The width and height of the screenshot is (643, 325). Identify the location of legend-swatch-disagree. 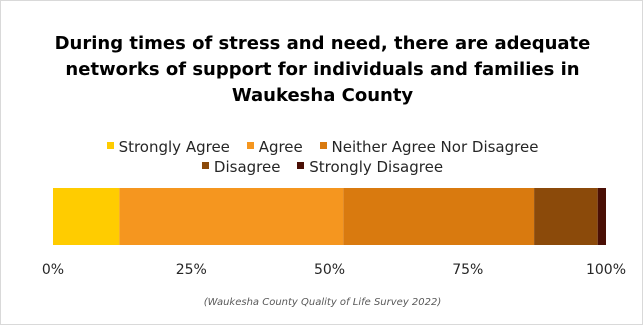
(205, 165).